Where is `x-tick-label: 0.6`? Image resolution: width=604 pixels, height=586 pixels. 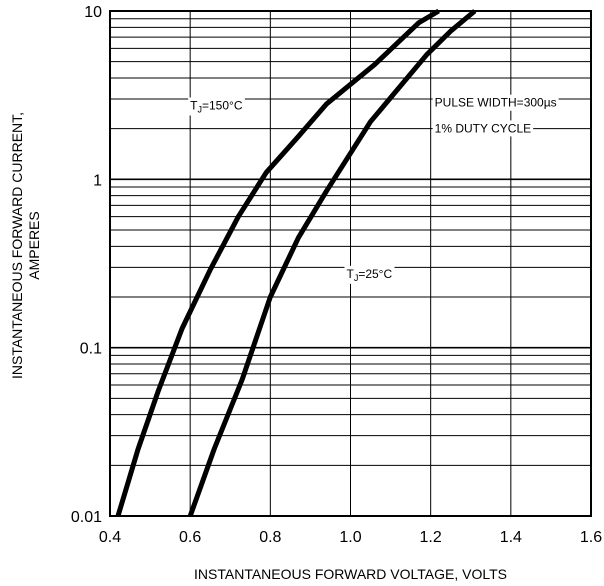
x-tick-label: 0.6 is located at coordinates (190, 537).